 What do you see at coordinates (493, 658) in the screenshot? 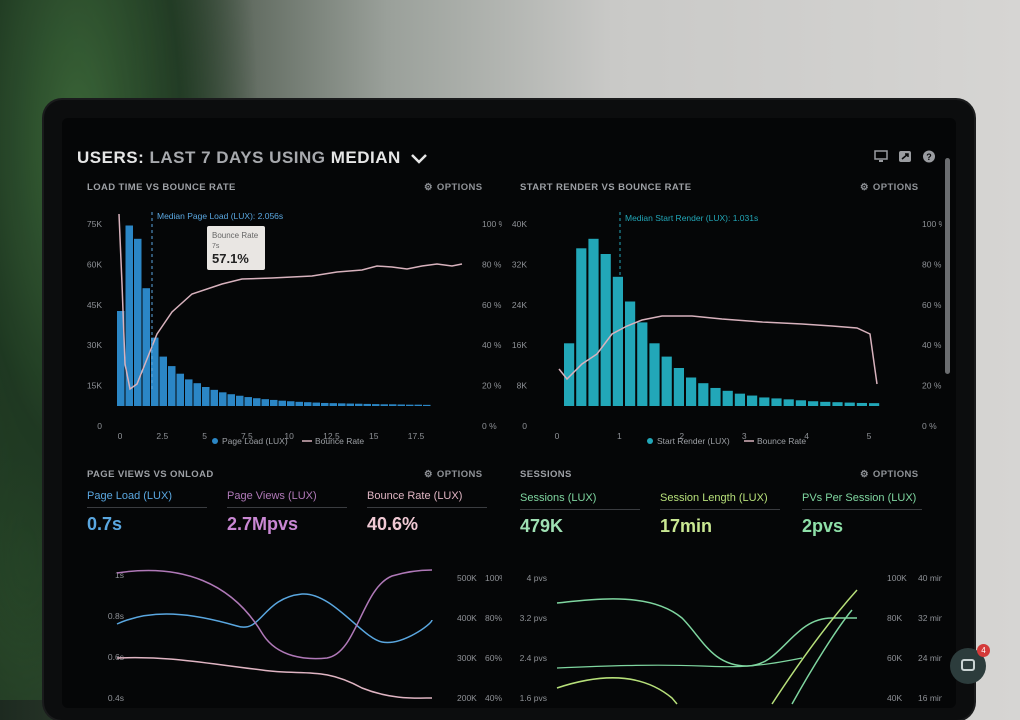
I see `right-tick-label: 60%` at bounding box center [493, 658].